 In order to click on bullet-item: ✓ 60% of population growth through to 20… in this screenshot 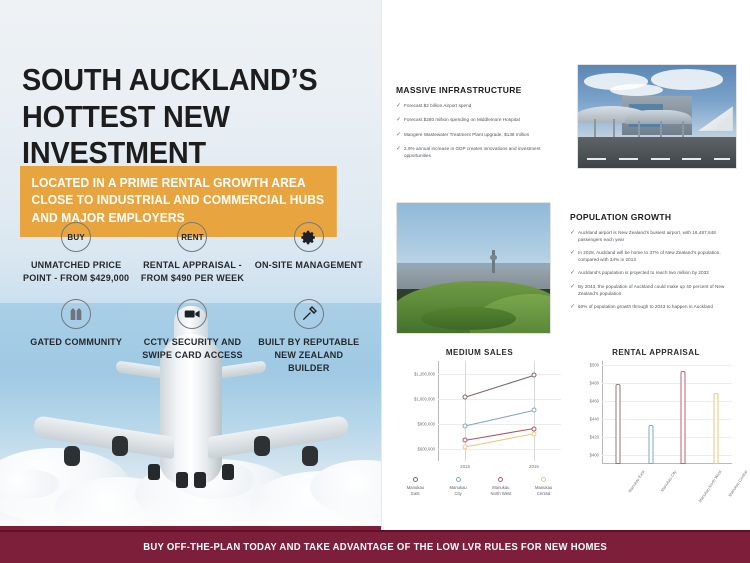, I will do `click(654, 307)`.